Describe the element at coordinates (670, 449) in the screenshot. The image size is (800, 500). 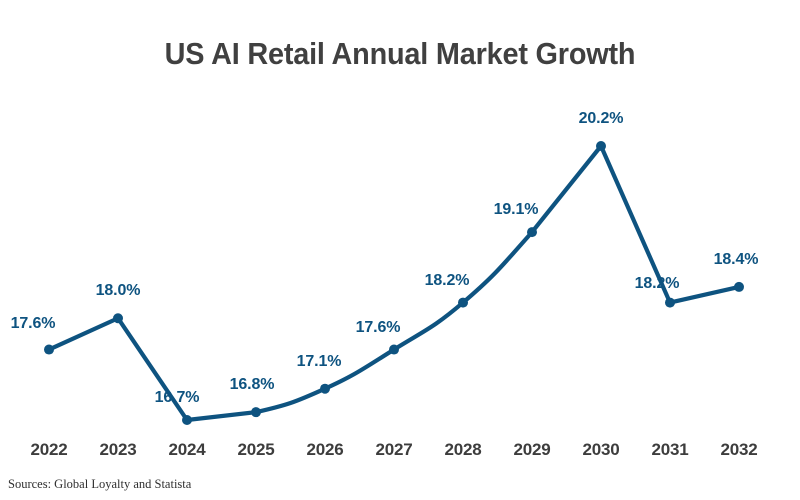
I see `x-axis-tick-2031: 2031` at that location.